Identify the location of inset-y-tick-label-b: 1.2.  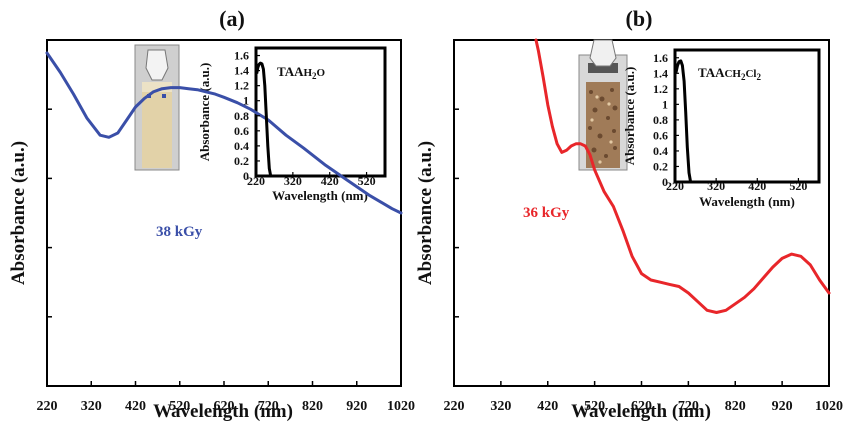
(660, 89).